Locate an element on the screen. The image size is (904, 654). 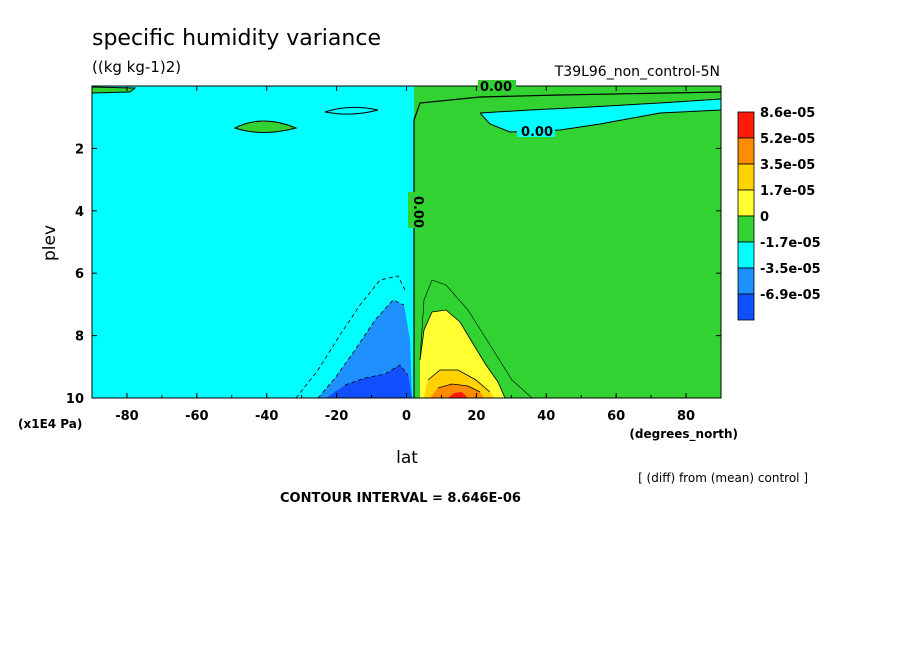
legend-label: 0 is located at coordinates (764, 217).